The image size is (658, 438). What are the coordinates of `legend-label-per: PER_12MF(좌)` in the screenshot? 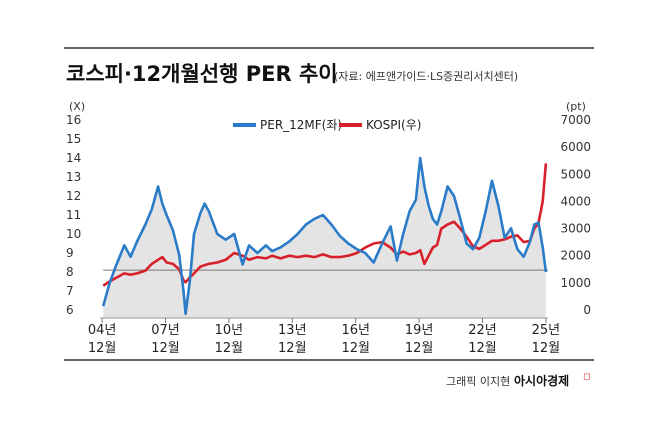 It's located at (301, 125).